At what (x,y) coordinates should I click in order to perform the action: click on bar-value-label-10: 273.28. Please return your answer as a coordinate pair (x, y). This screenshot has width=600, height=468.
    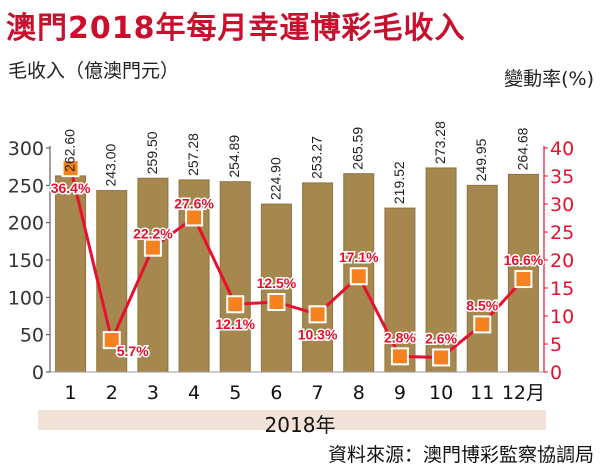
    Looking at the image, I should click on (440, 142).